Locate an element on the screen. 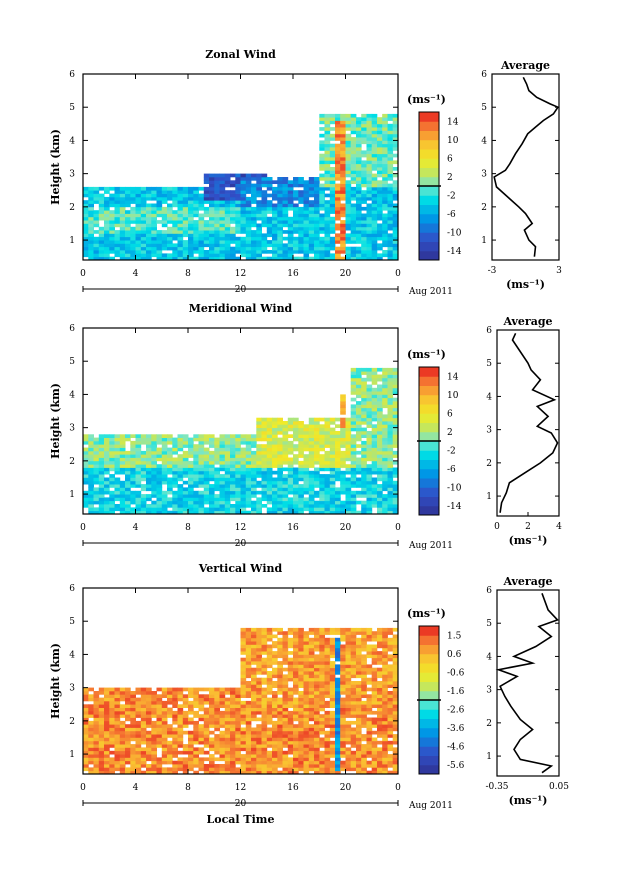 The width and height of the screenshot is (619, 873). colorbar-segment is located at coordinates (429, 455).